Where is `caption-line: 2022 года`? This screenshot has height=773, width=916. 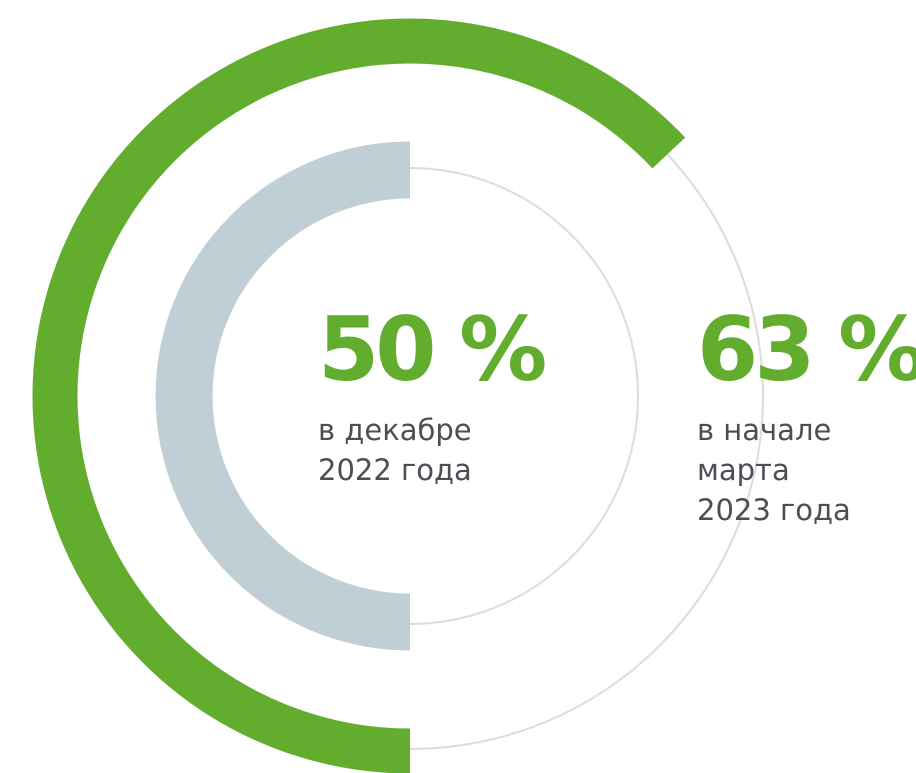 caption-line: 2022 года is located at coordinates (395, 470).